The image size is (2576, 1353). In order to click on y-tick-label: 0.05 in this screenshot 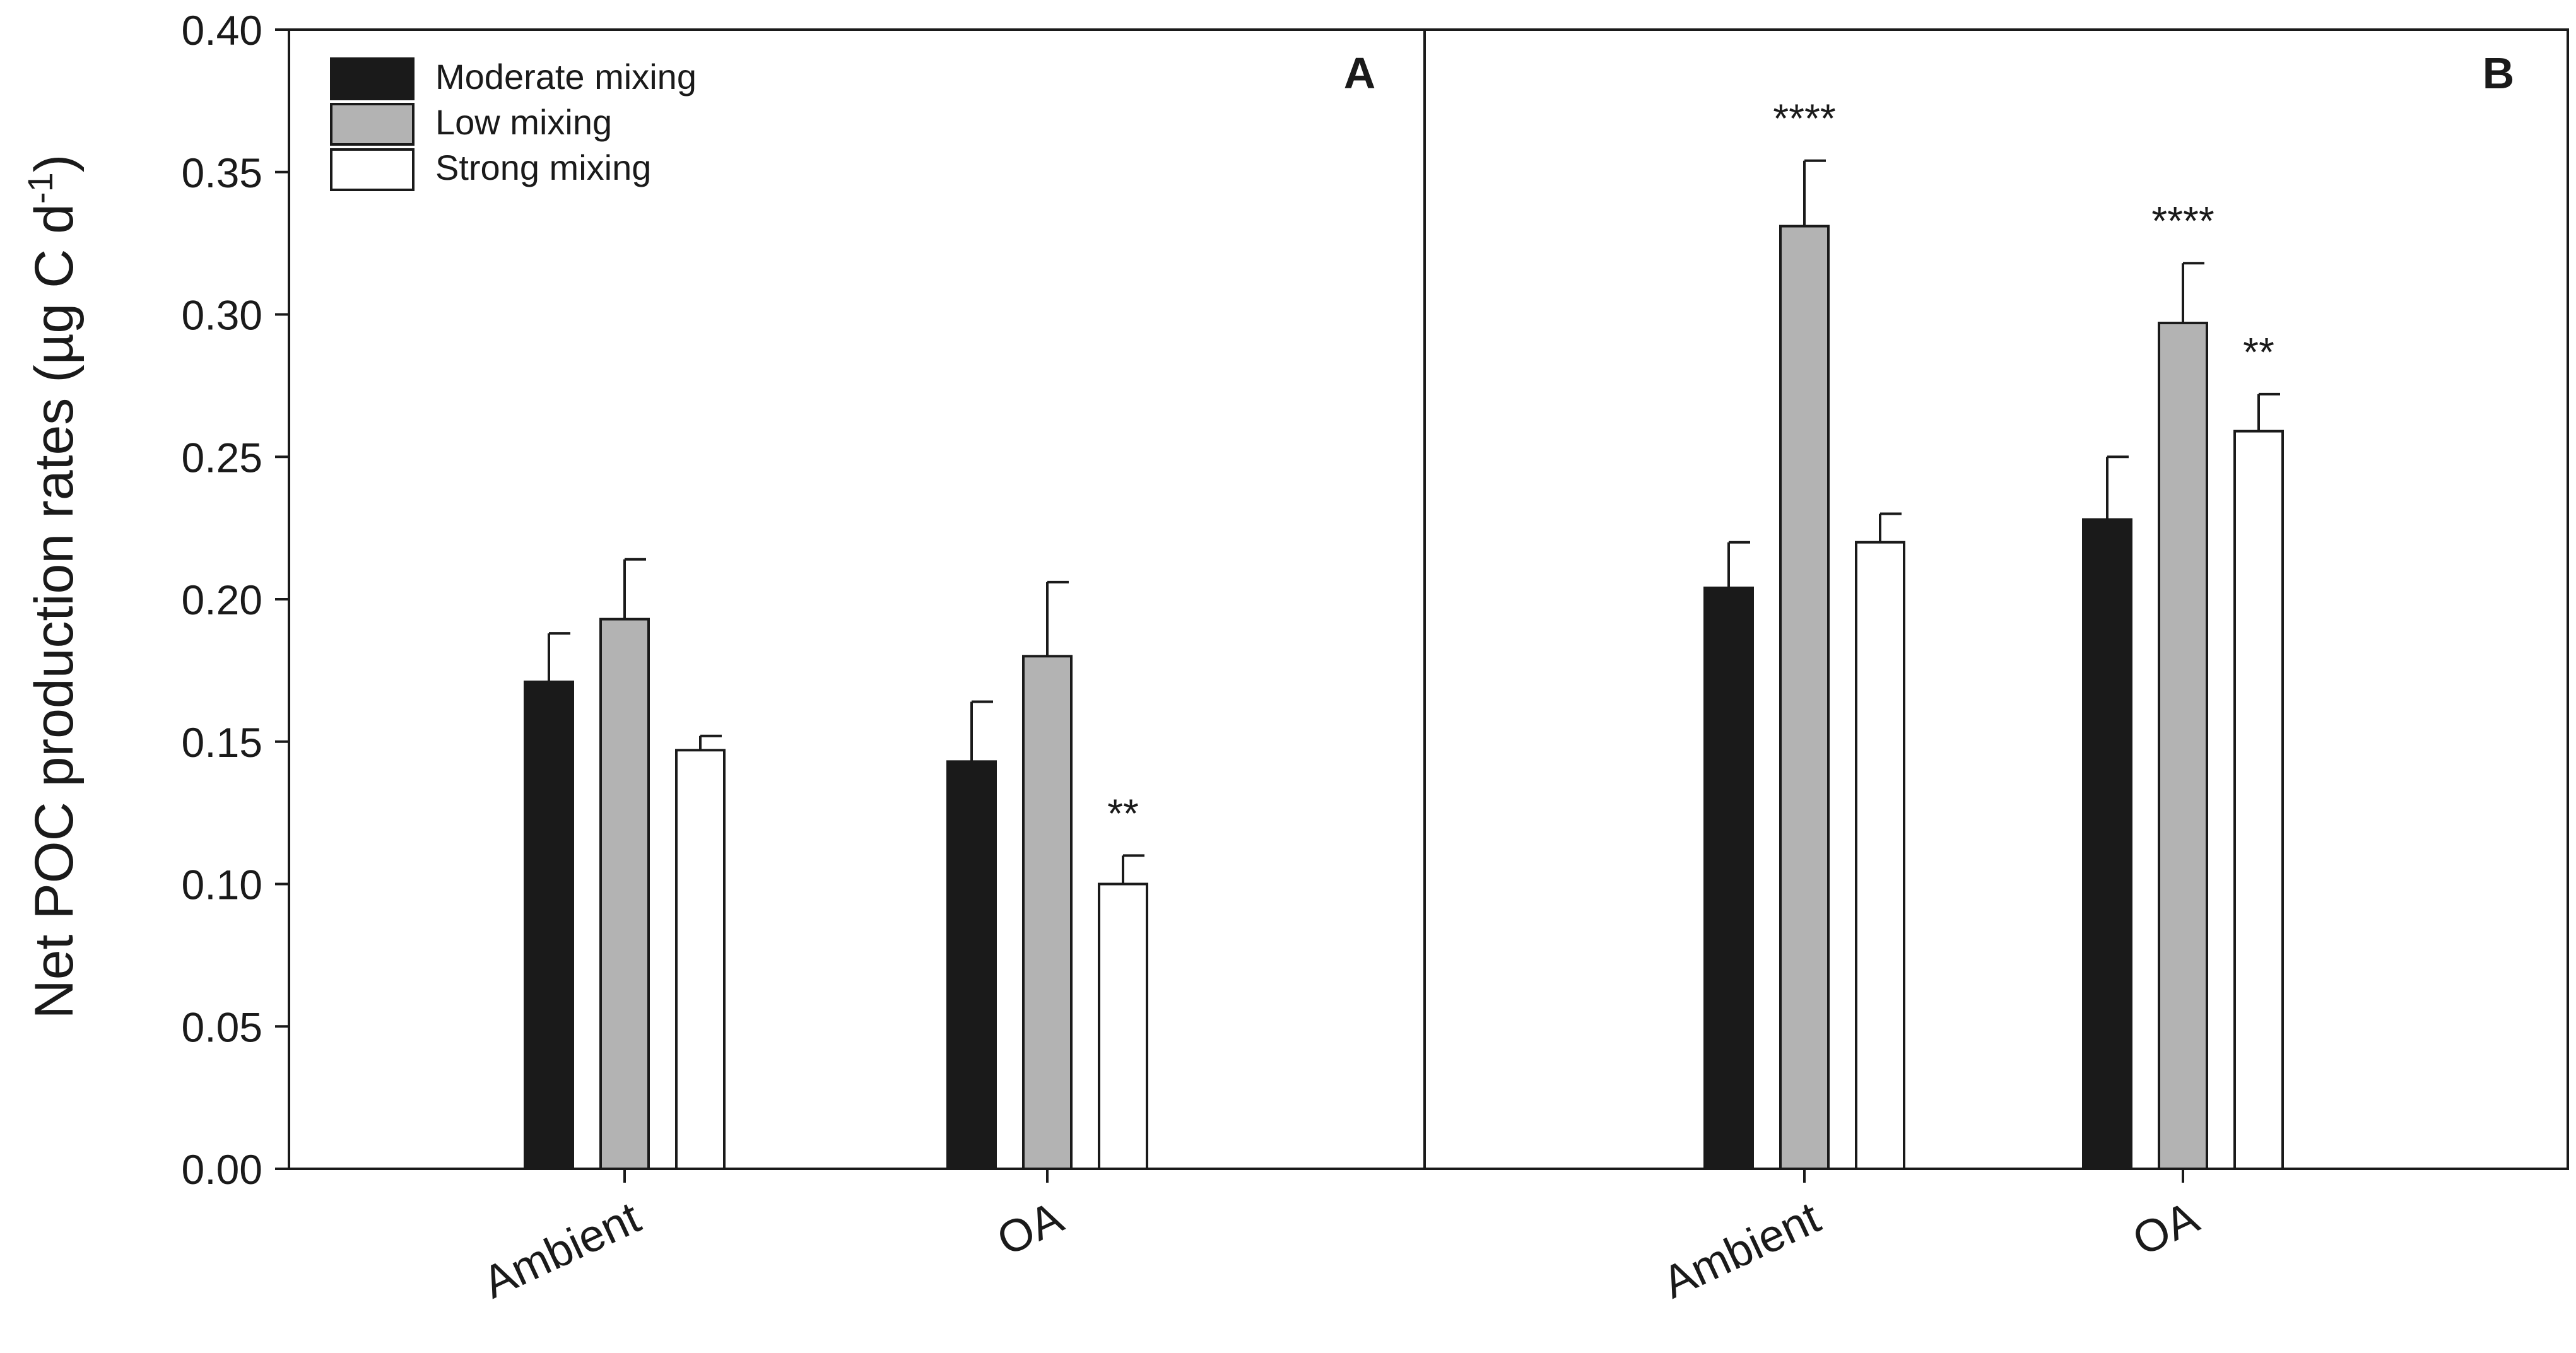, I will do `click(222, 1027)`.